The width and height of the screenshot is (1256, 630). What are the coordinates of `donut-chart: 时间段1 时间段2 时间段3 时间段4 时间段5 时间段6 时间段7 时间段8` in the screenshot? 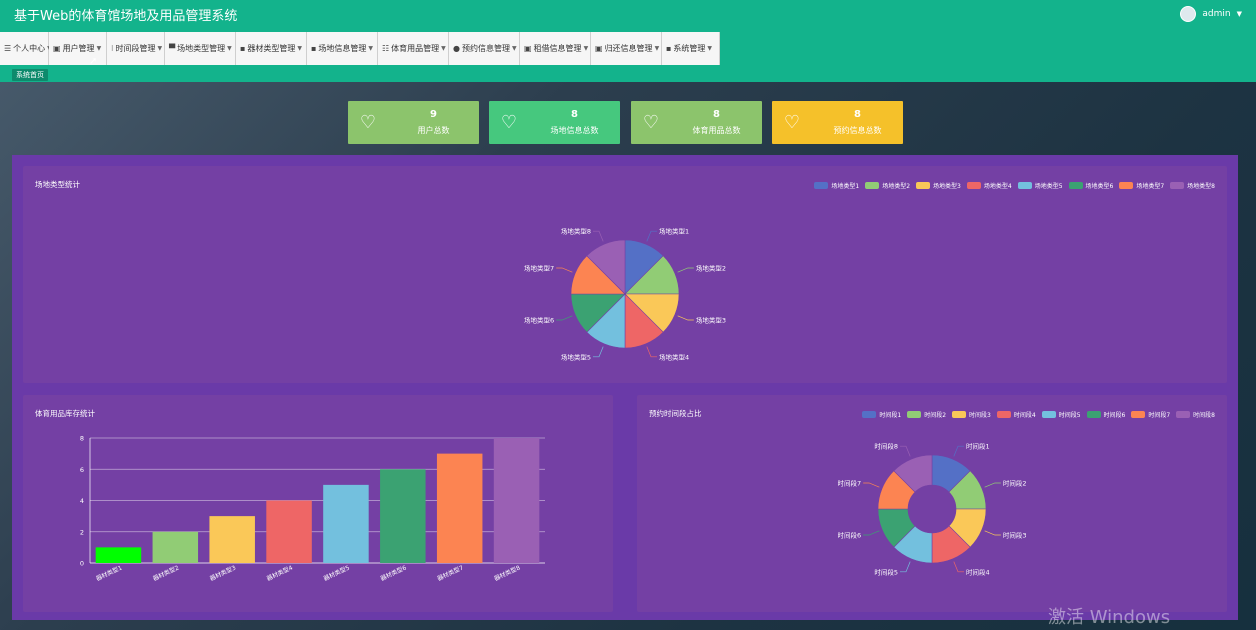 It's located at (932, 509).